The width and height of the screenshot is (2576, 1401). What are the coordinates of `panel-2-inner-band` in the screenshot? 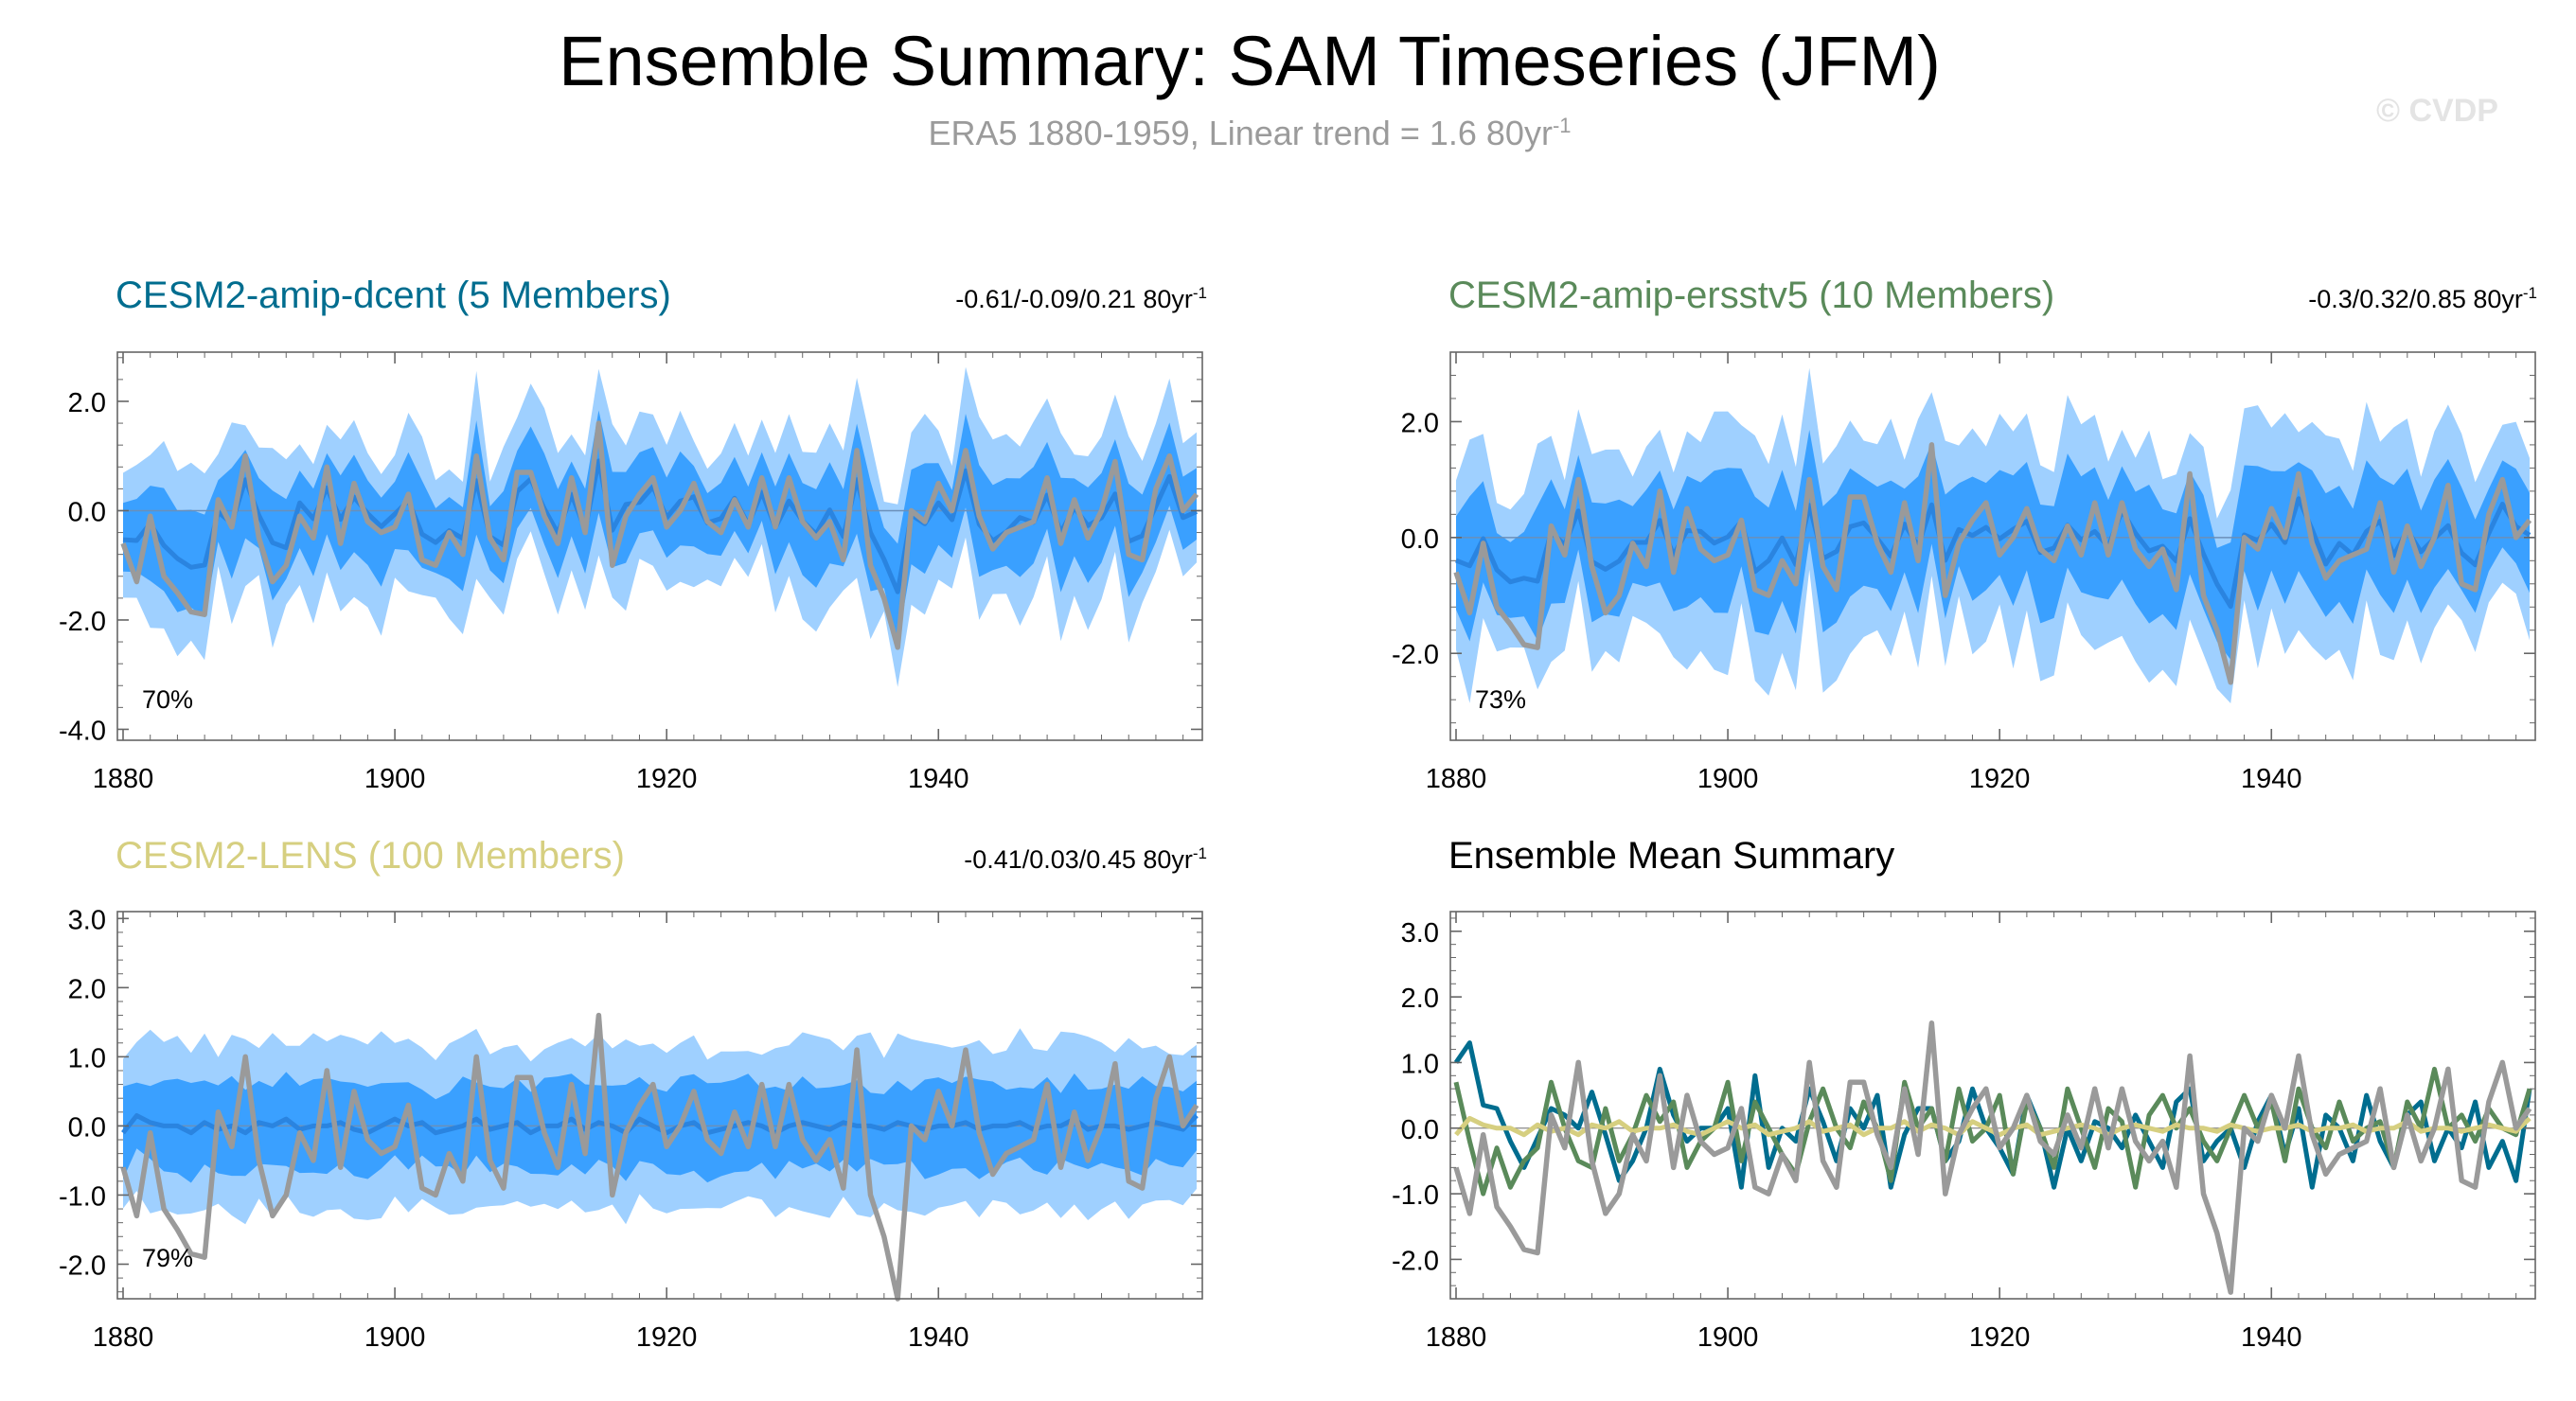 It's located at (1993, 545).